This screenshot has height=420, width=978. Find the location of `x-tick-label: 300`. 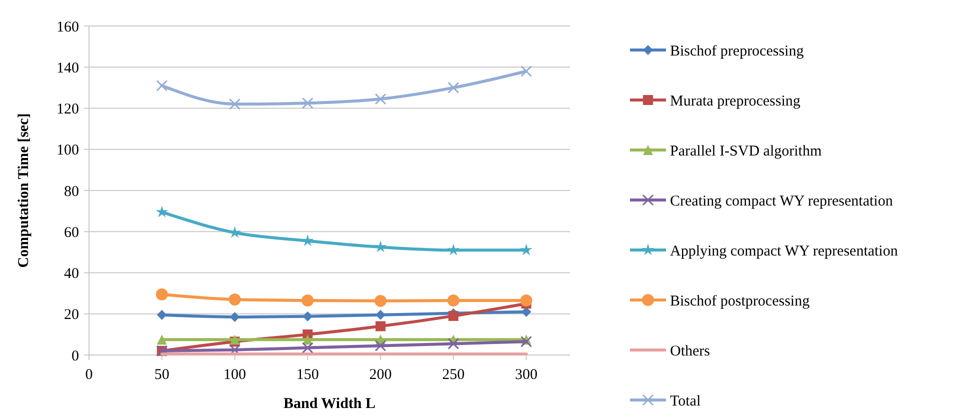

x-tick-label: 300 is located at coordinates (526, 375).